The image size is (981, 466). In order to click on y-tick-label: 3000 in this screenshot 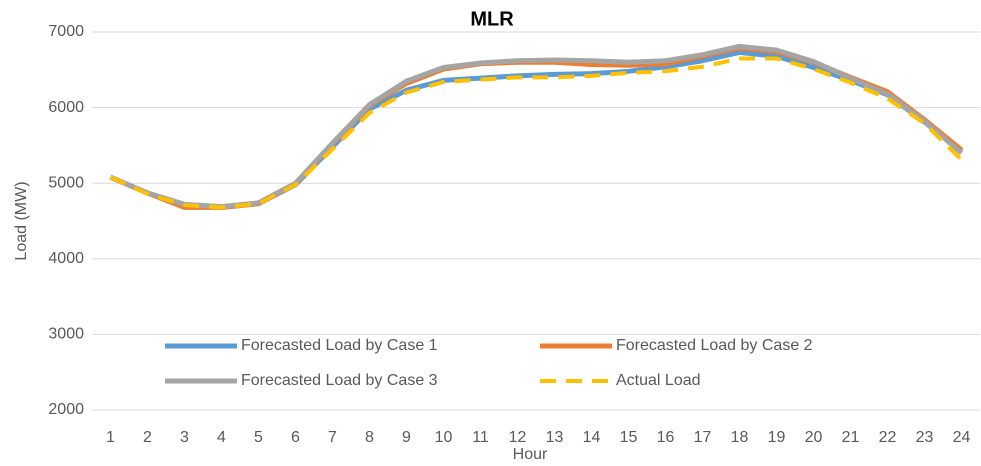, I will do `click(66, 334)`.